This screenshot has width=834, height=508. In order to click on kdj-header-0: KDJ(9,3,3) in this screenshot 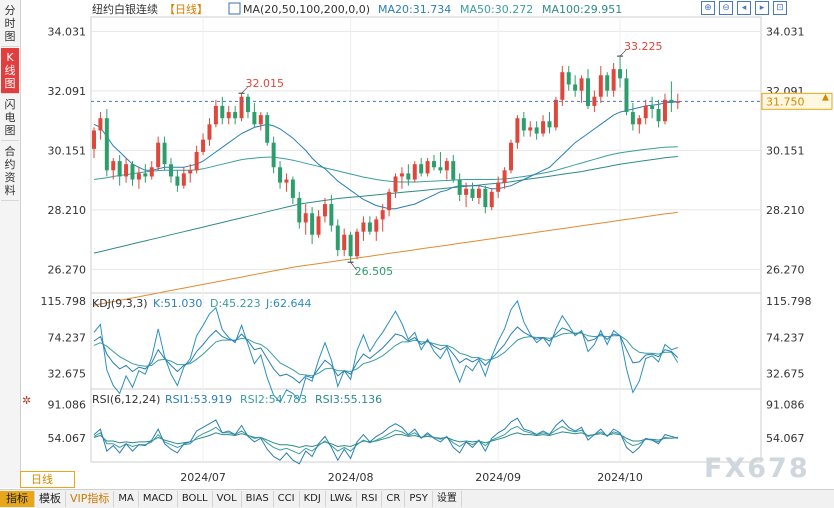, I will do `click(120, 303)`.